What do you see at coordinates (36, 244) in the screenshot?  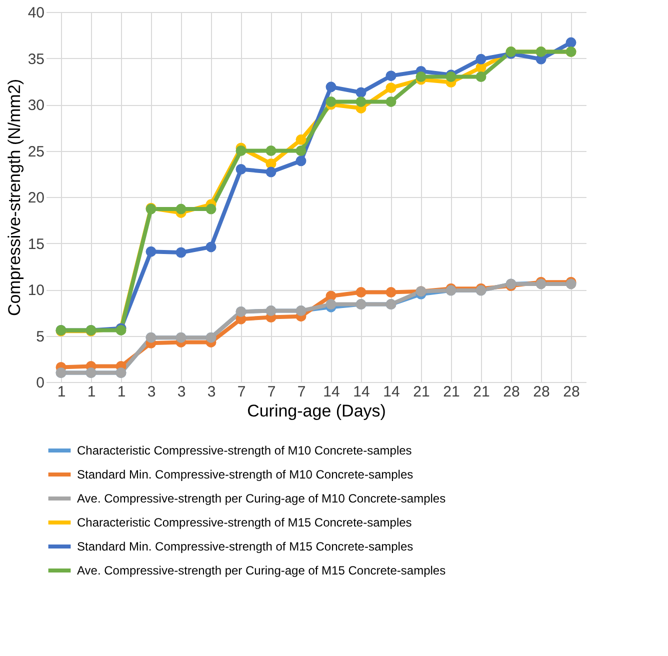 I see `y-tick-label: 15` at bounding box center [36, 244].